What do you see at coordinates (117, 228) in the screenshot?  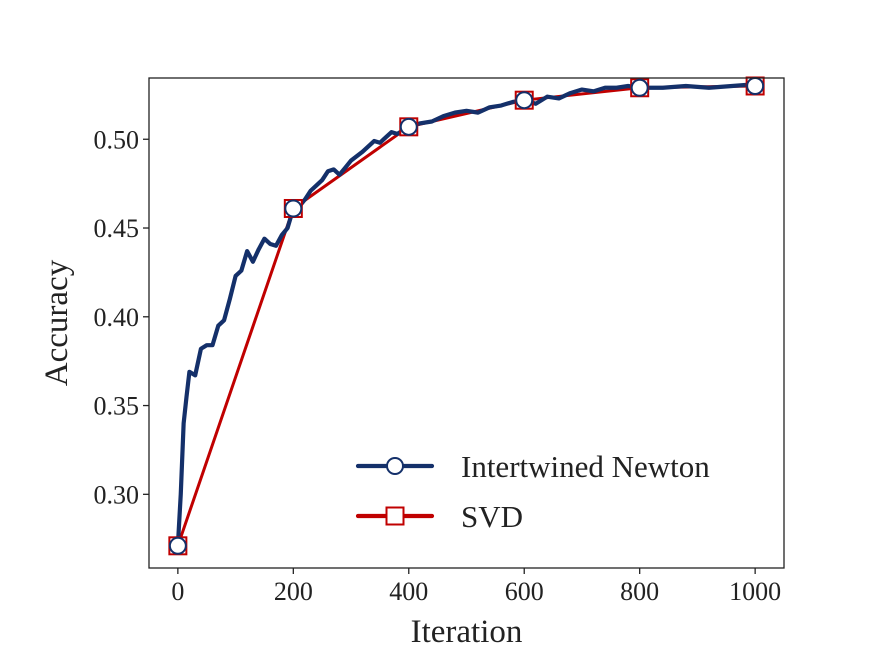 I see `y-tick-label: 0.45` at bounding box center [117, 228].